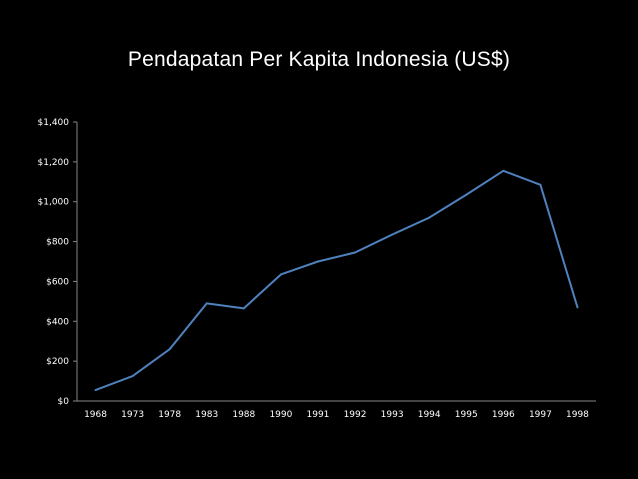 Image resolution: width=638 pixels, height=479 pixels. I want to click on x-tick-label: 1983, so click(206, 415).